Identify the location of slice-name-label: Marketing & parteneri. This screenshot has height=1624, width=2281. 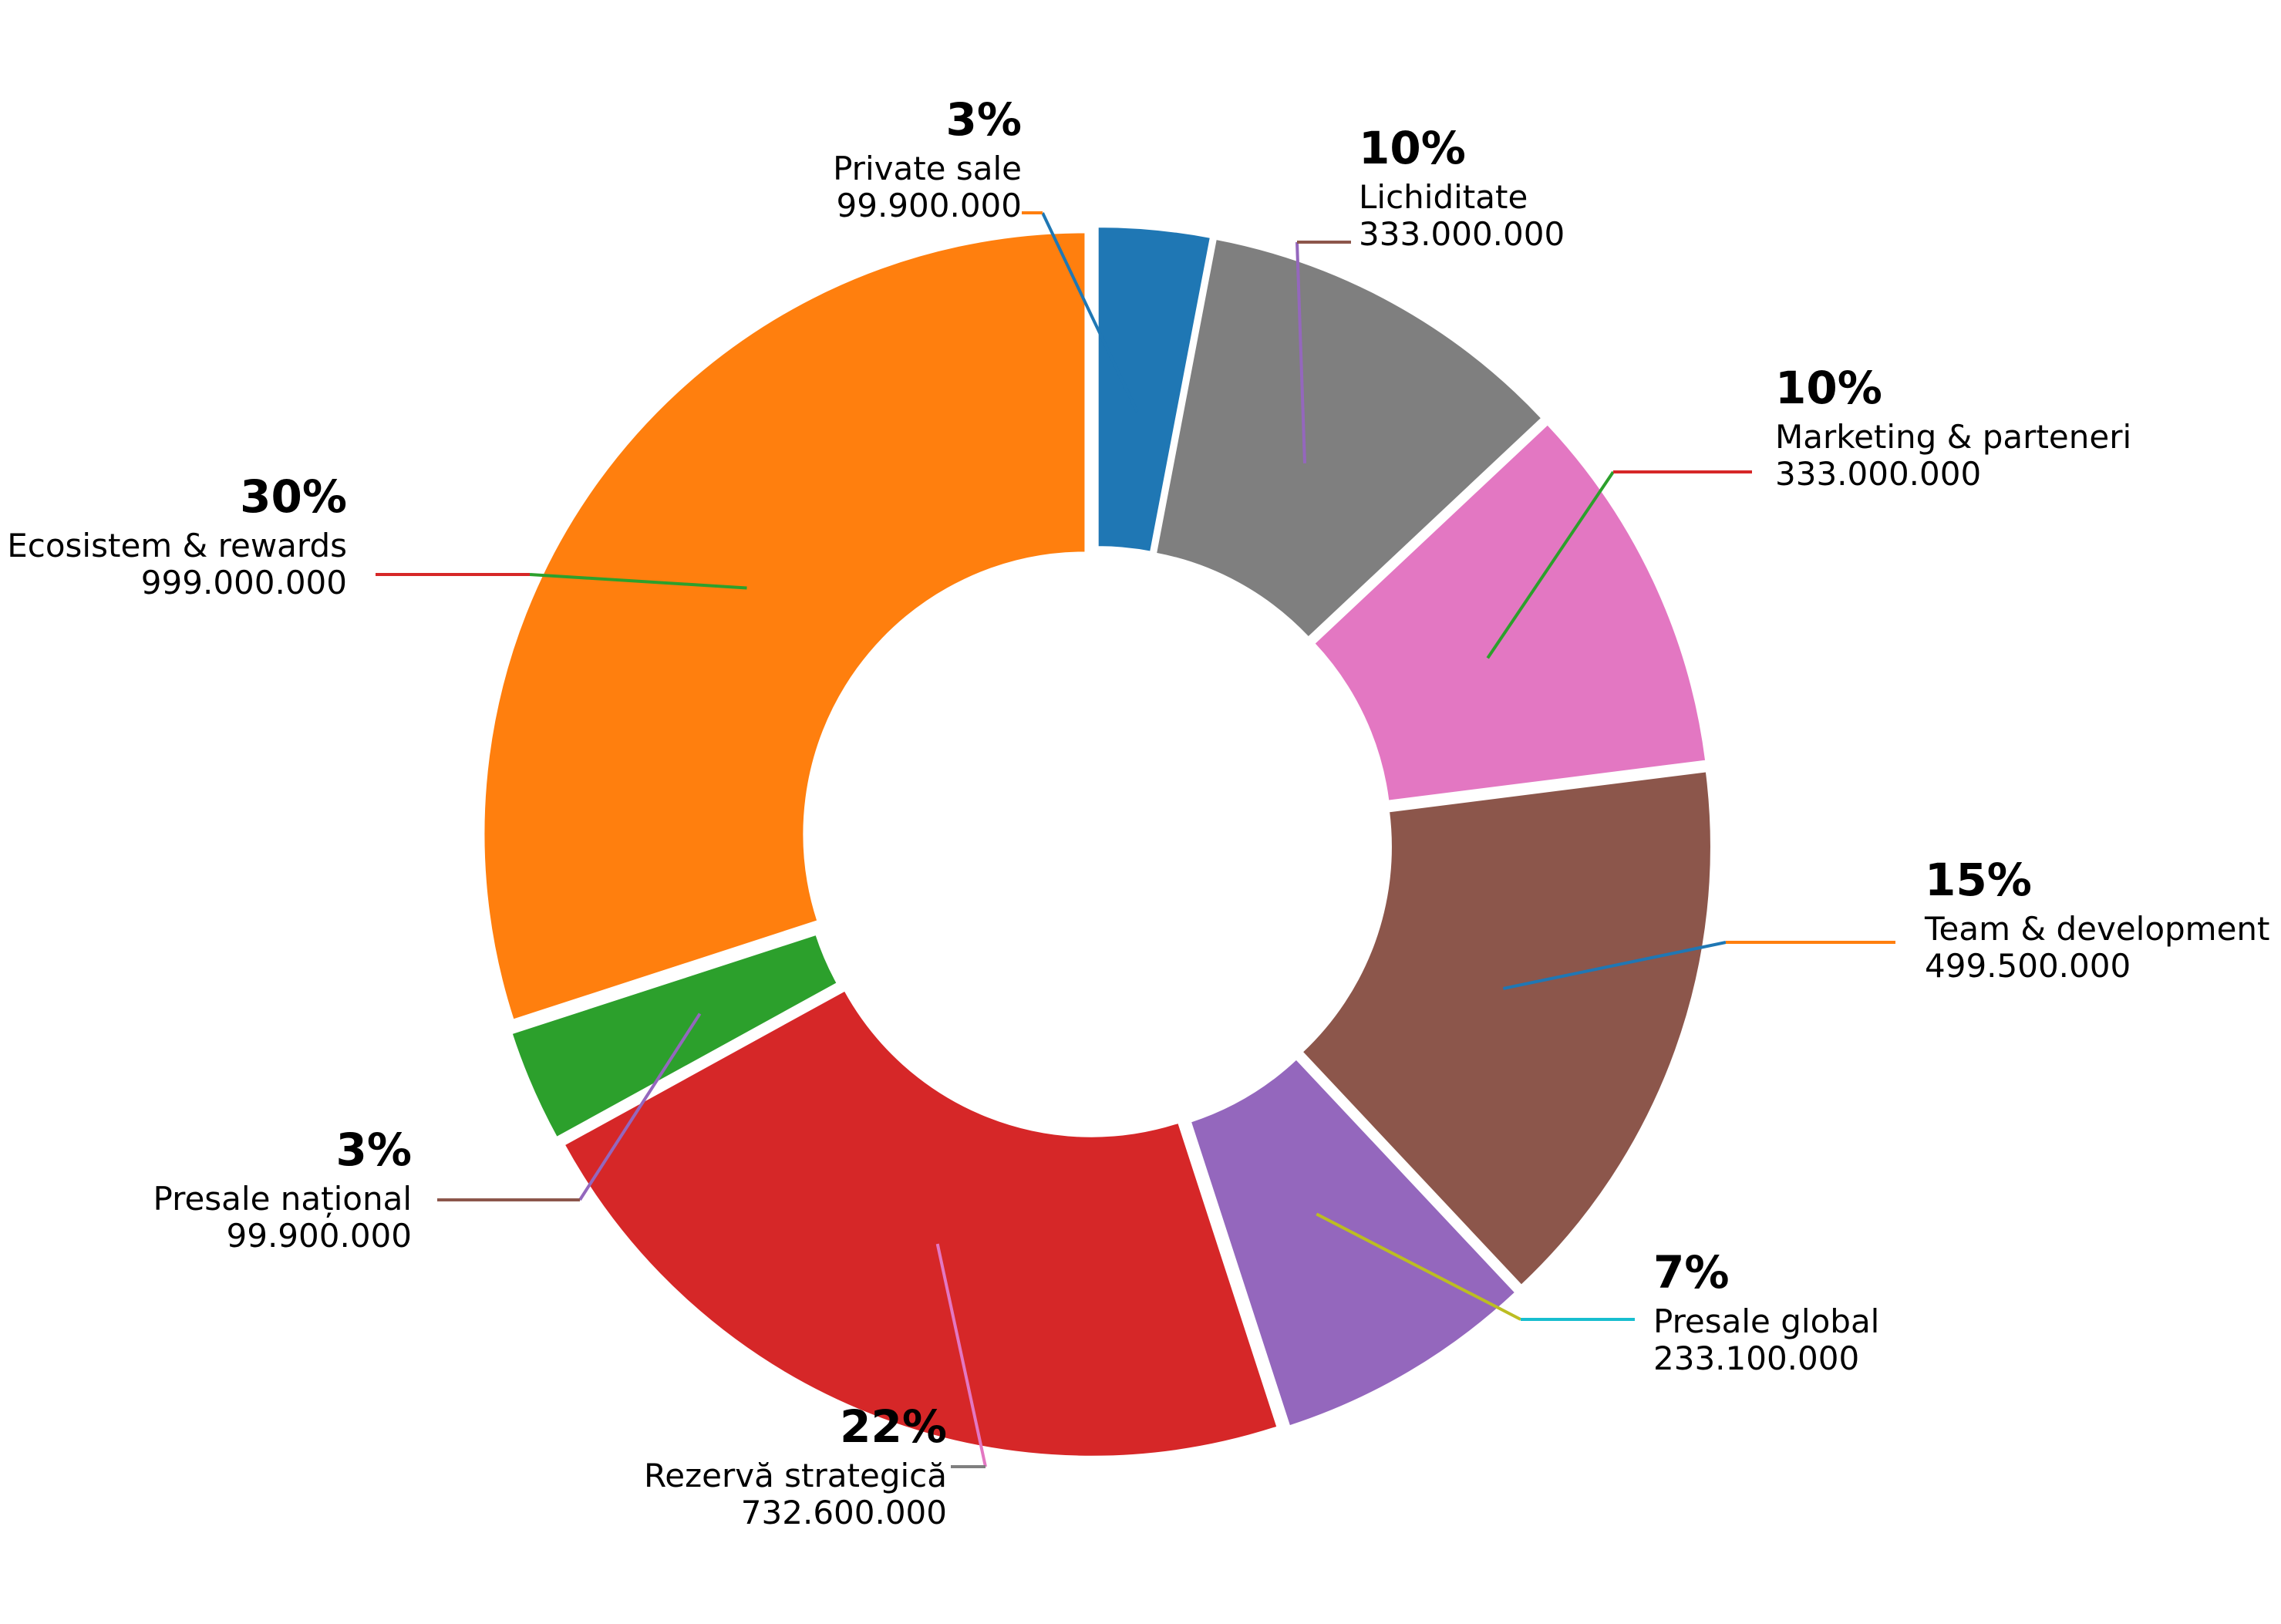
(1953, 437).